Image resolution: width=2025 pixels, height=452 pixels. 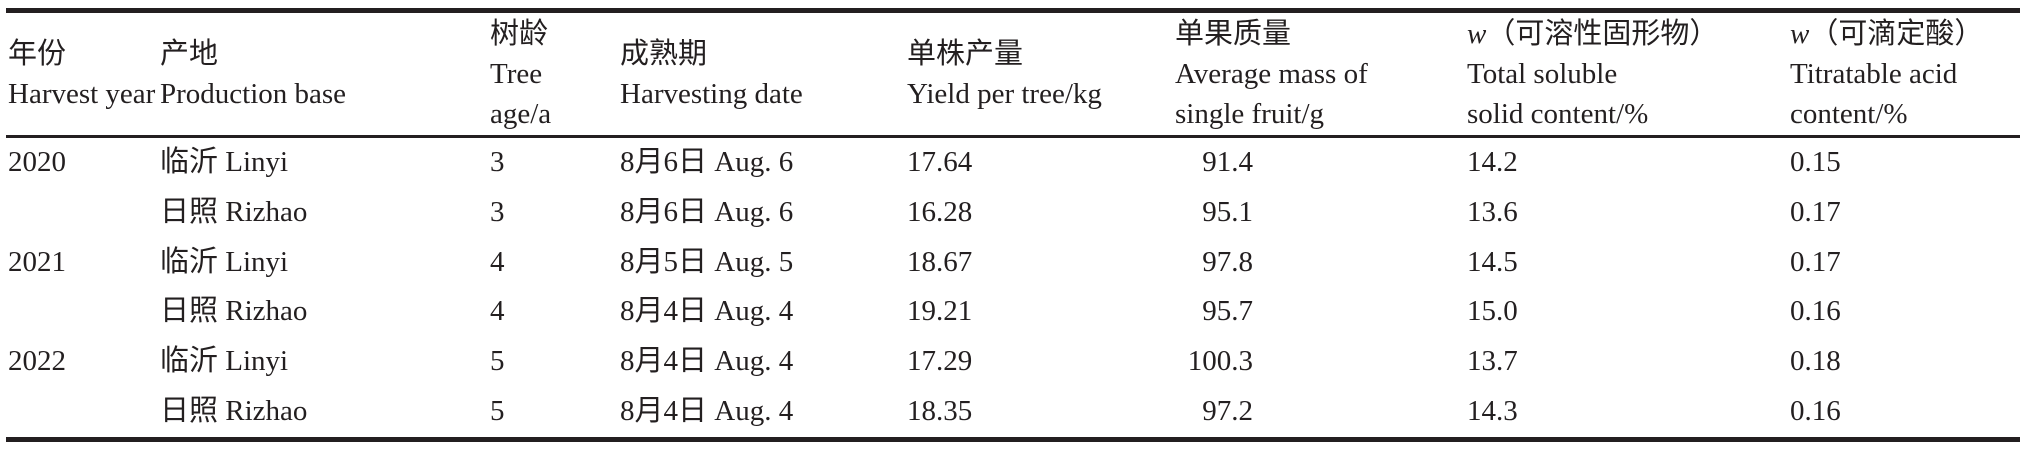 I want to click on header-zh: 单株产量, so click(x=965, y=54).